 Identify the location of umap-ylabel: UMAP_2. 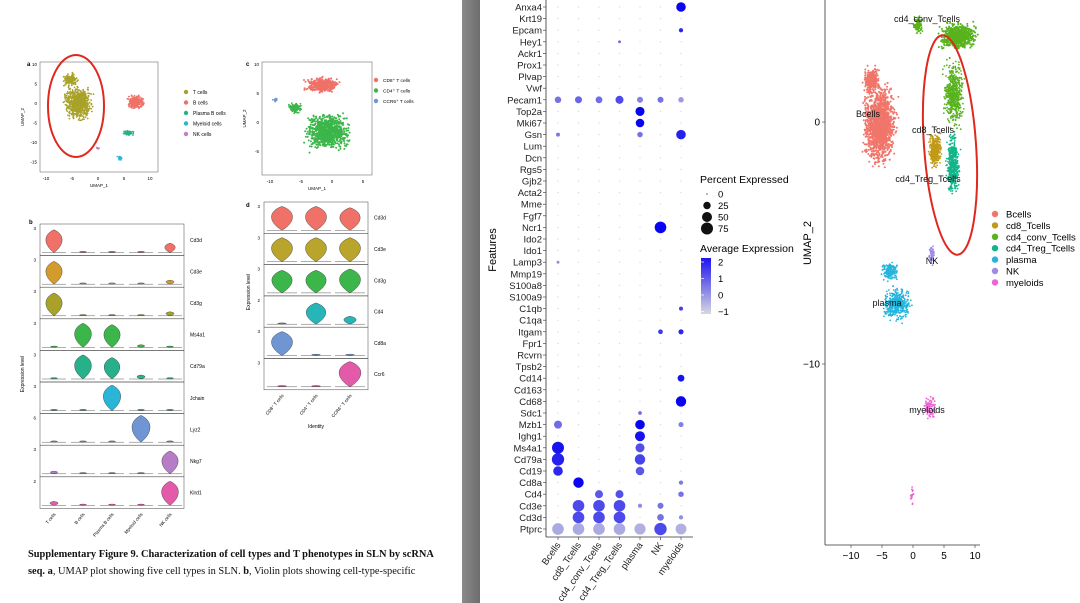
(808, 243).